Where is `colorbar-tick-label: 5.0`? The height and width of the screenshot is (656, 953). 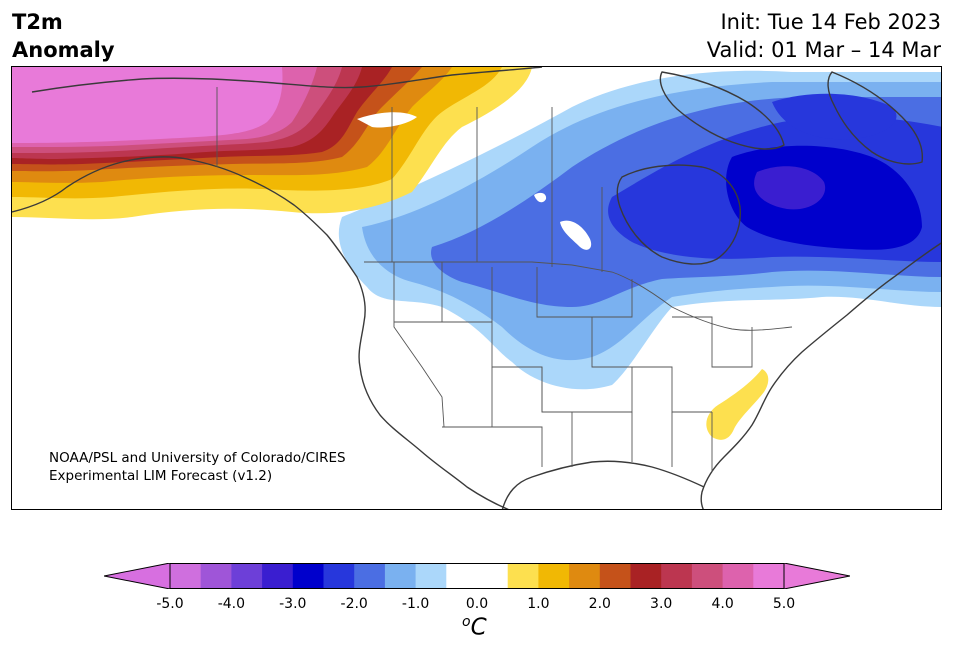 colorbar-tick-label: 5.0 is located at coordinates (784, 604).